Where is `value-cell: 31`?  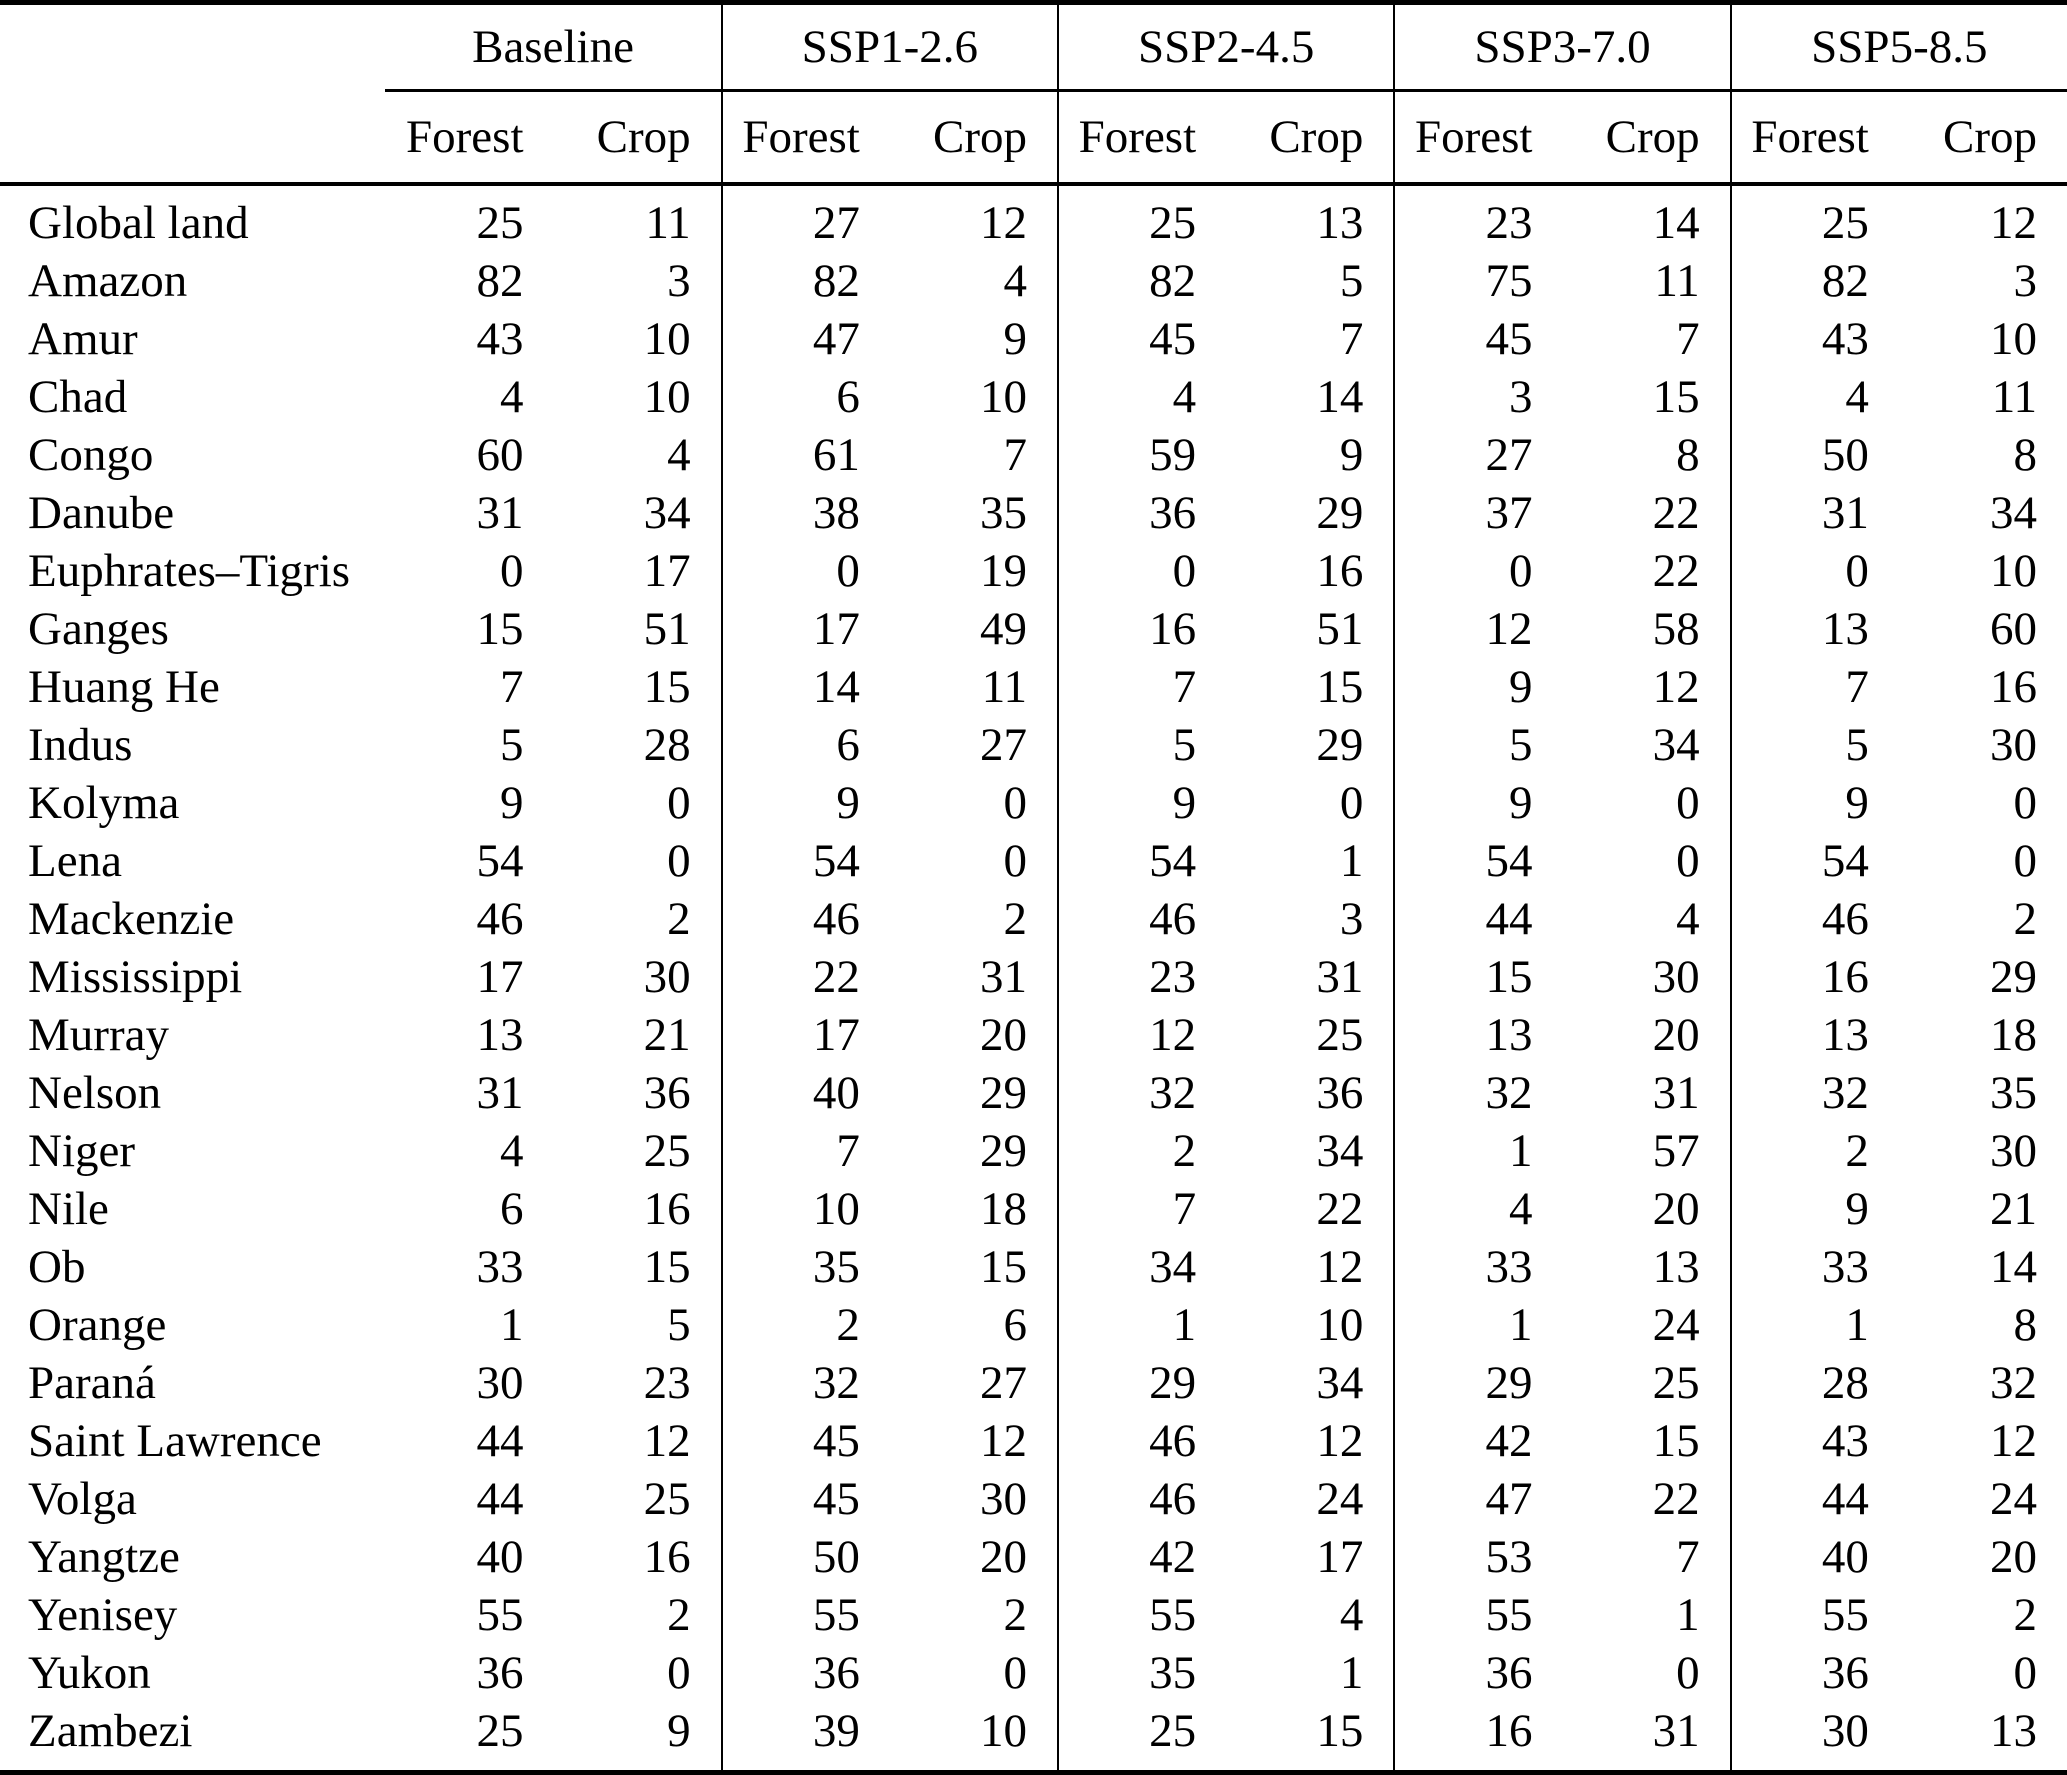 value-cell: 31 is located at coordinates (1003, 976).